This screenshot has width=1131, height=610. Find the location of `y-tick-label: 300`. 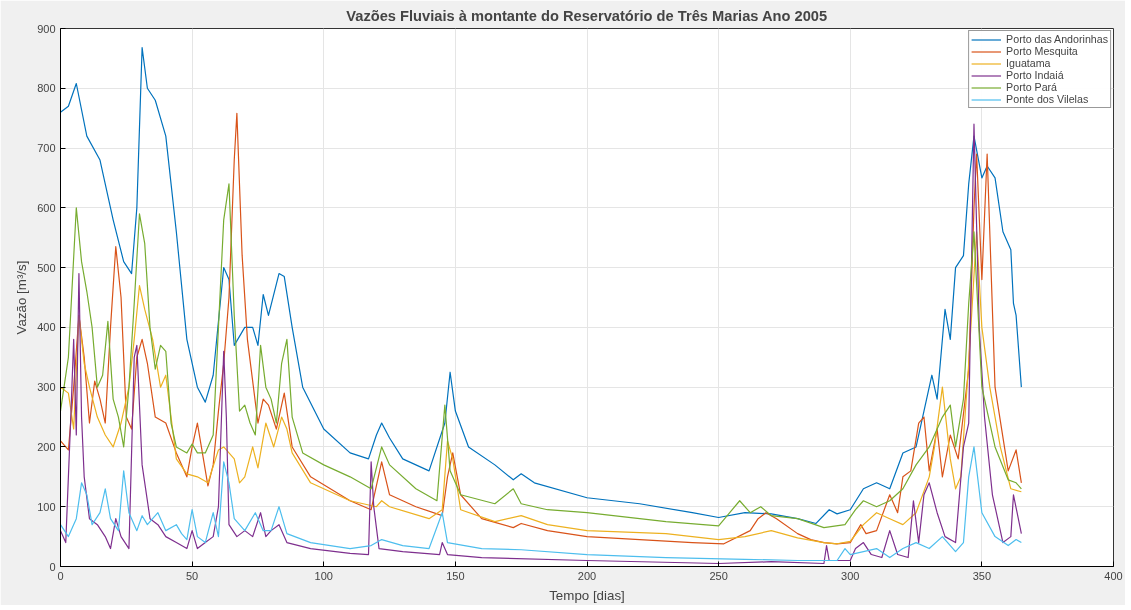

y-tick-label: 300 is located at coordinates (46, 387).